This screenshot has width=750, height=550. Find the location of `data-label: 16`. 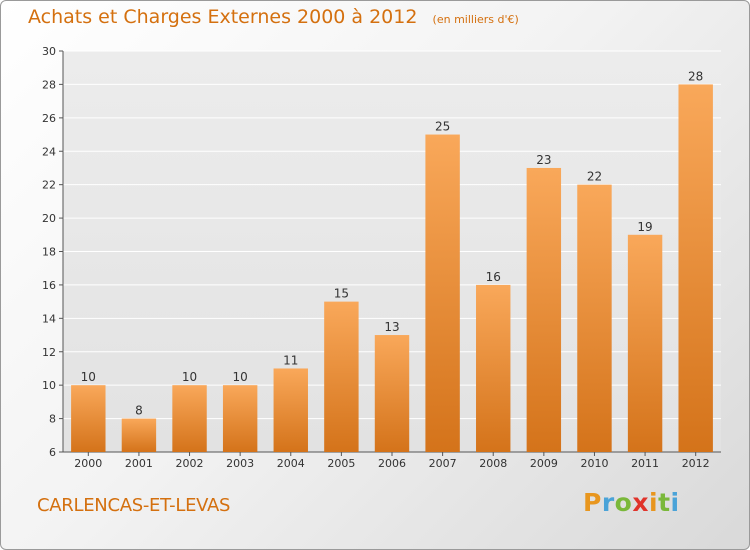

data-label: 16 is located at coordinates (493, 277).